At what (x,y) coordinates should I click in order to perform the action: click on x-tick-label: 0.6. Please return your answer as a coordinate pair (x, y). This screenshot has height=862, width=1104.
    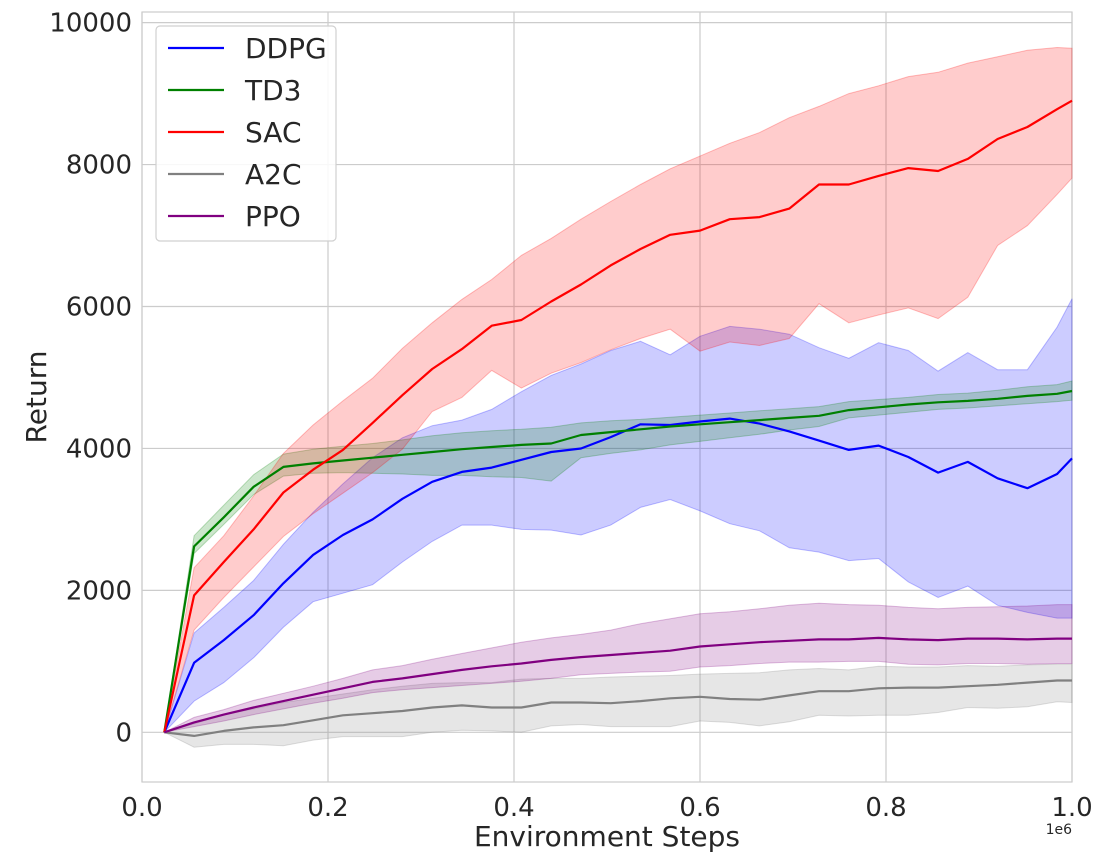
    Looking at the image, I should click on (699, 808).